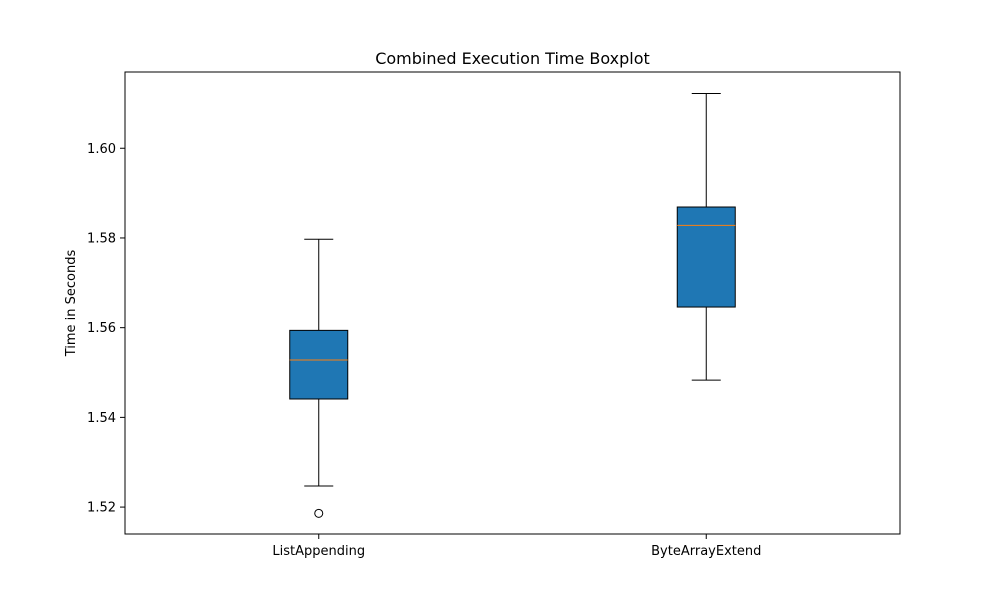 The image size is (1000, 600). Describe the element at coordinates (706, 551) in the screenshot. I see `x-tick-label: ByteArrayExtend` at that location.